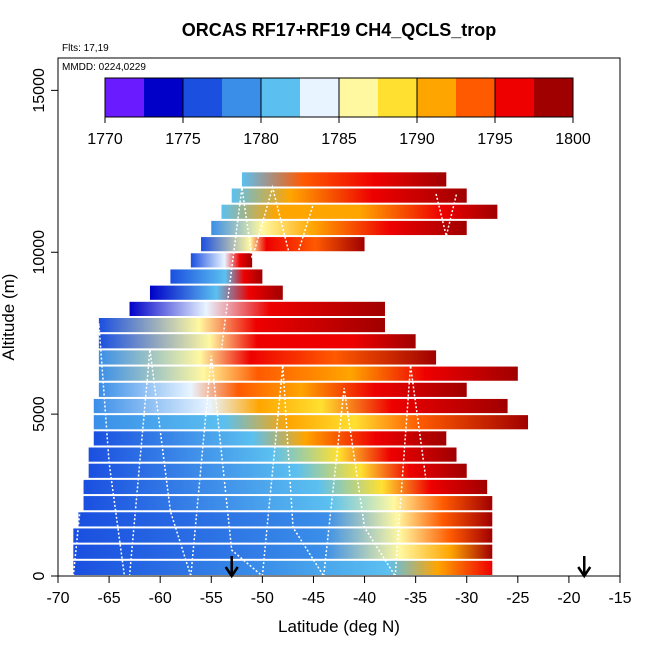 The image size is (650, 650). I want to click on y-tick-label: 5000, so click(39, 414).